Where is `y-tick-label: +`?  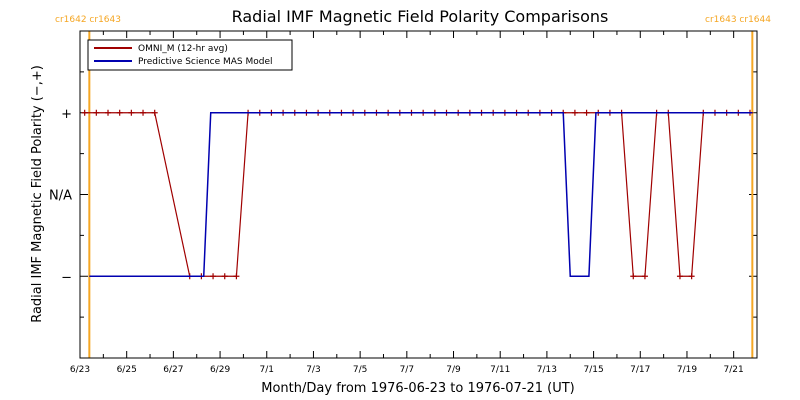
y-tick-label: + is located at coordinates (66, 114).